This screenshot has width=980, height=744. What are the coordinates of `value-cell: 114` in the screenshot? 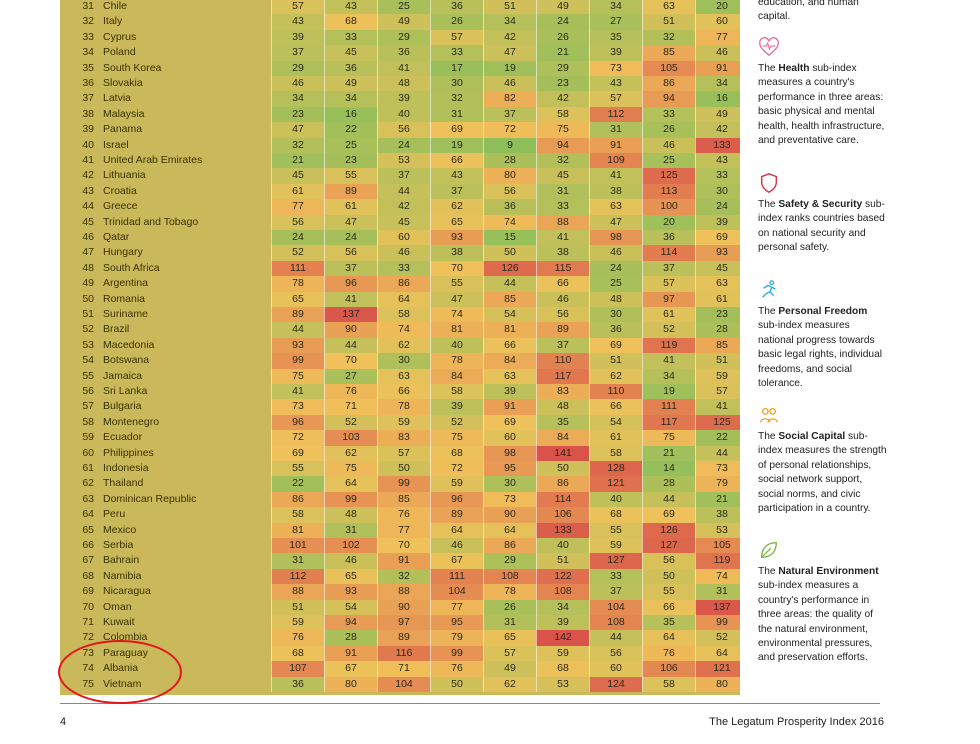 It's located at (668, 253).